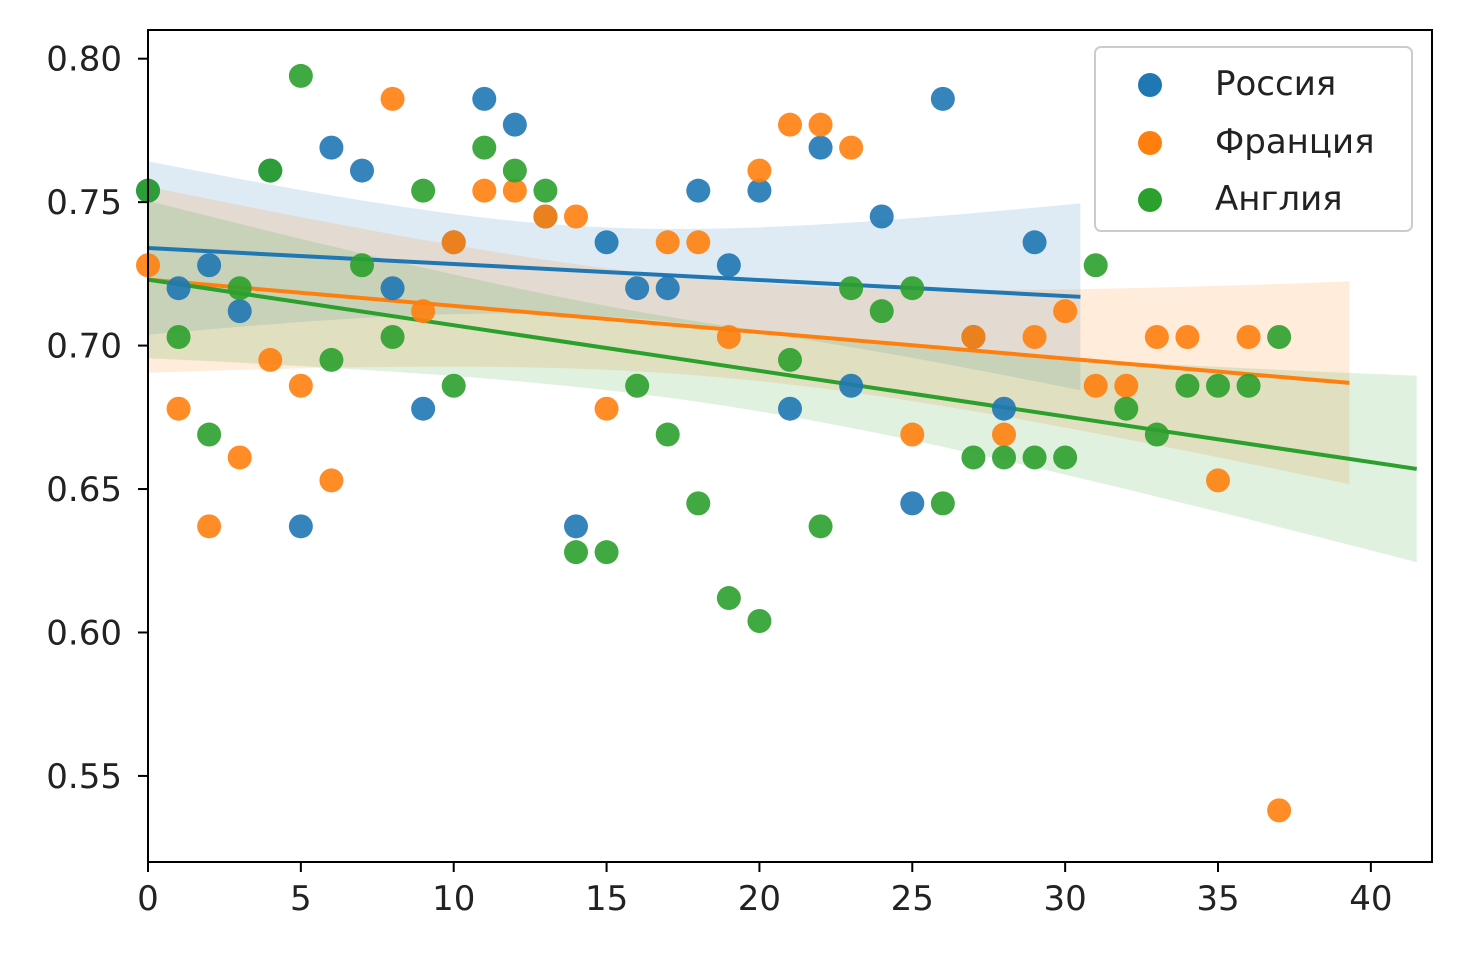 The width and height of the screenshot is (1460, 962). What do you see at coordinates (748, 331) in the screenshot?
I see `regression-line-france` at bounding box center [748, 331].